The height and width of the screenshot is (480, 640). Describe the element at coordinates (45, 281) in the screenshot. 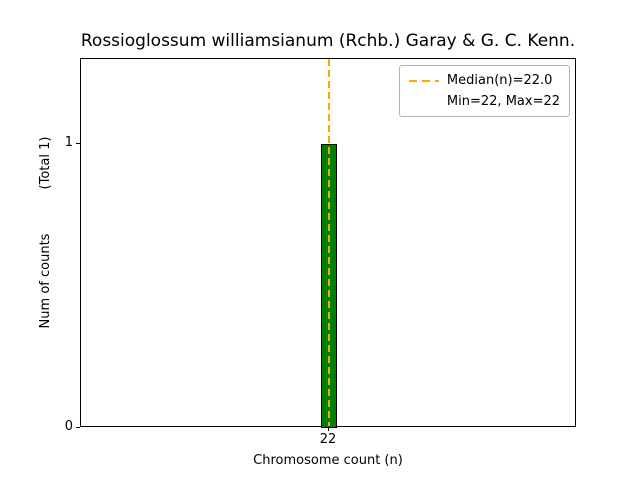

I see `y-axis-label: Num of counts` at that location.